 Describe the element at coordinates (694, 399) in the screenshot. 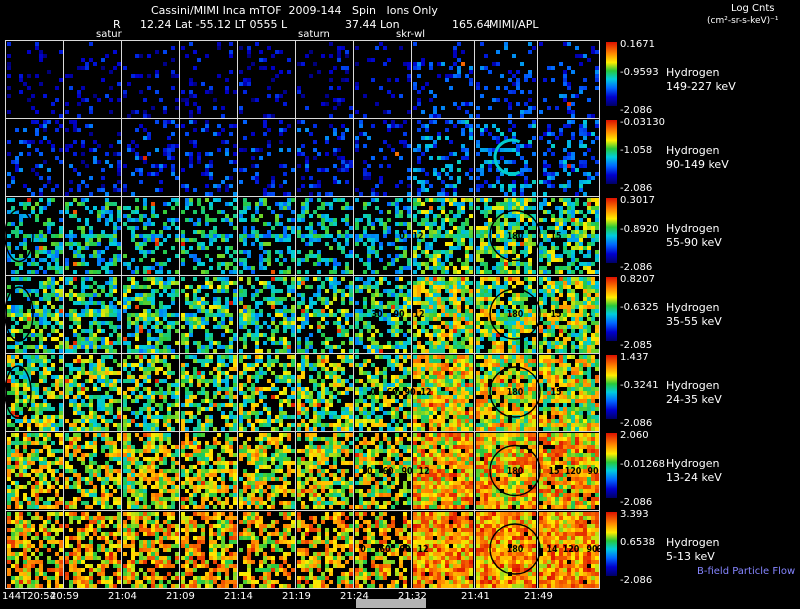

I see `energy-range-label: 24-35 keV` at that location.